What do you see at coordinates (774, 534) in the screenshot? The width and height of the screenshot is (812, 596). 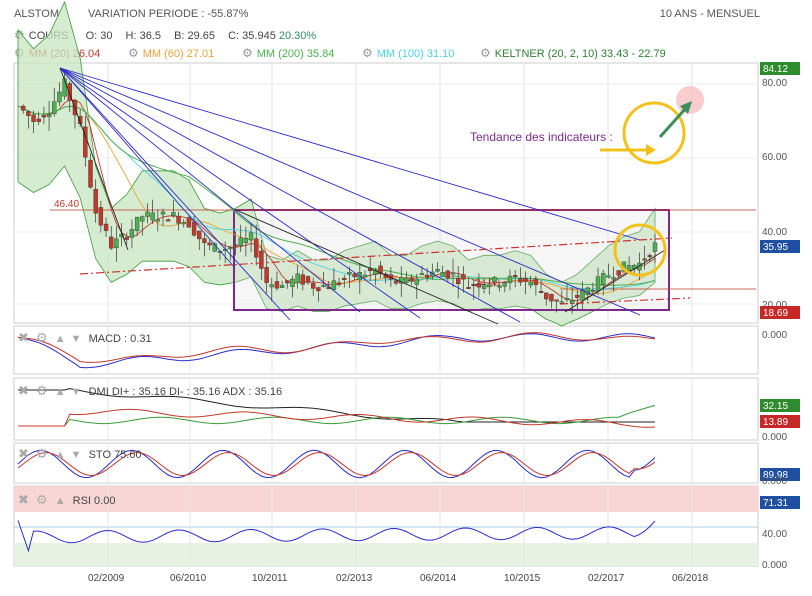 I see `rsi-tick-40: 40.00` at bounding box center [774, 534].